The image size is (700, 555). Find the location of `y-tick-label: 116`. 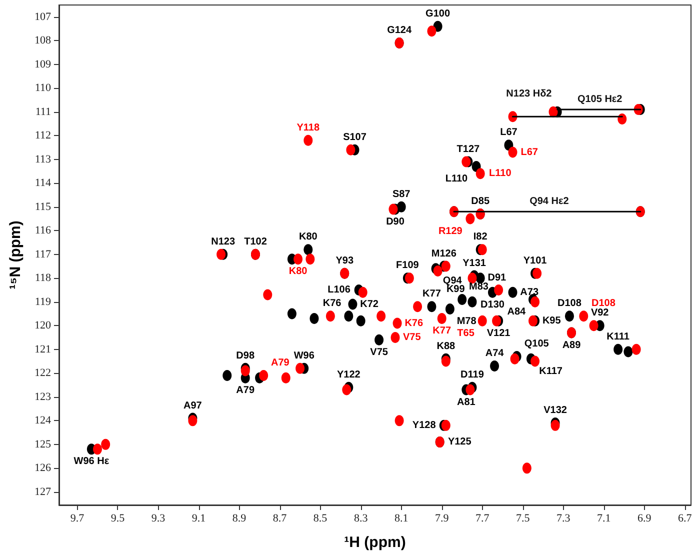

y-tick-label: 116 is located at coordinates (43, 230).